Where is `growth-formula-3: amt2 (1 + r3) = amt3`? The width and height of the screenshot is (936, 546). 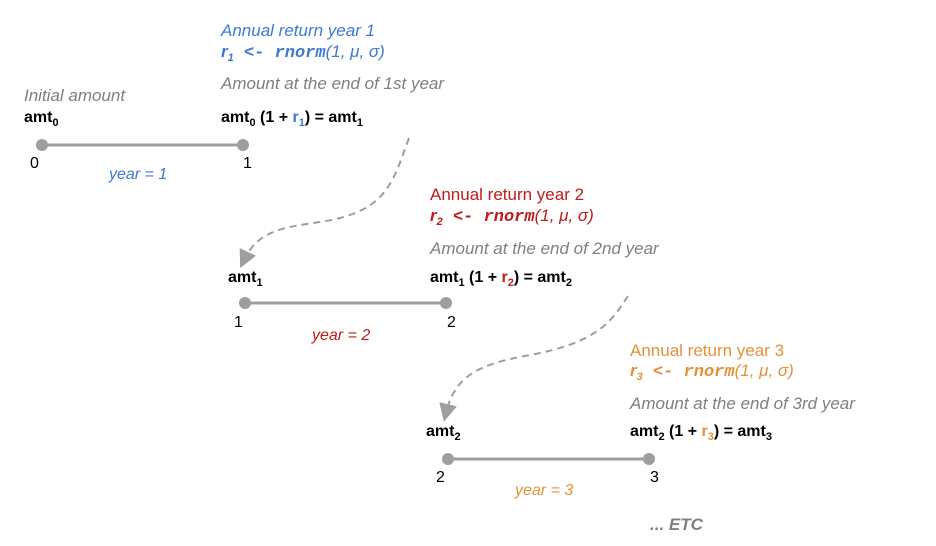
growth-formula-3: amt2 (1 + r3) = amt3 is located at coordinates (701, 433).